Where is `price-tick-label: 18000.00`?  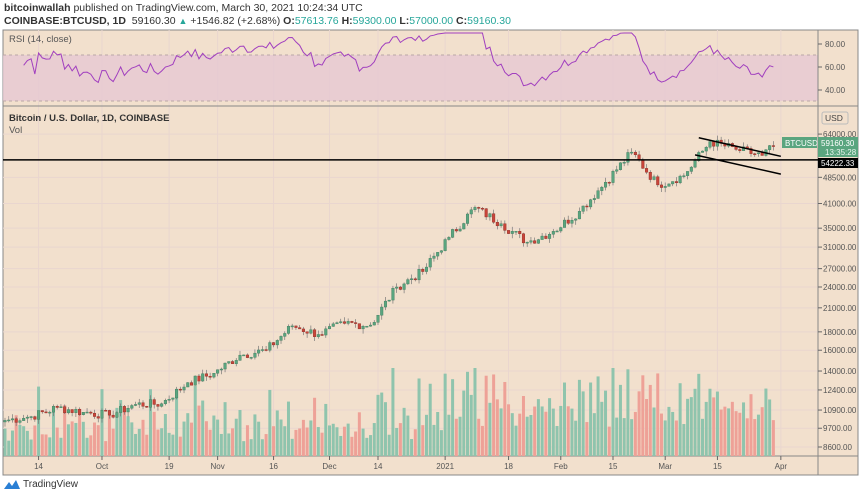
price-tick-label: 18000.00 is located at coordinates (840, 332).